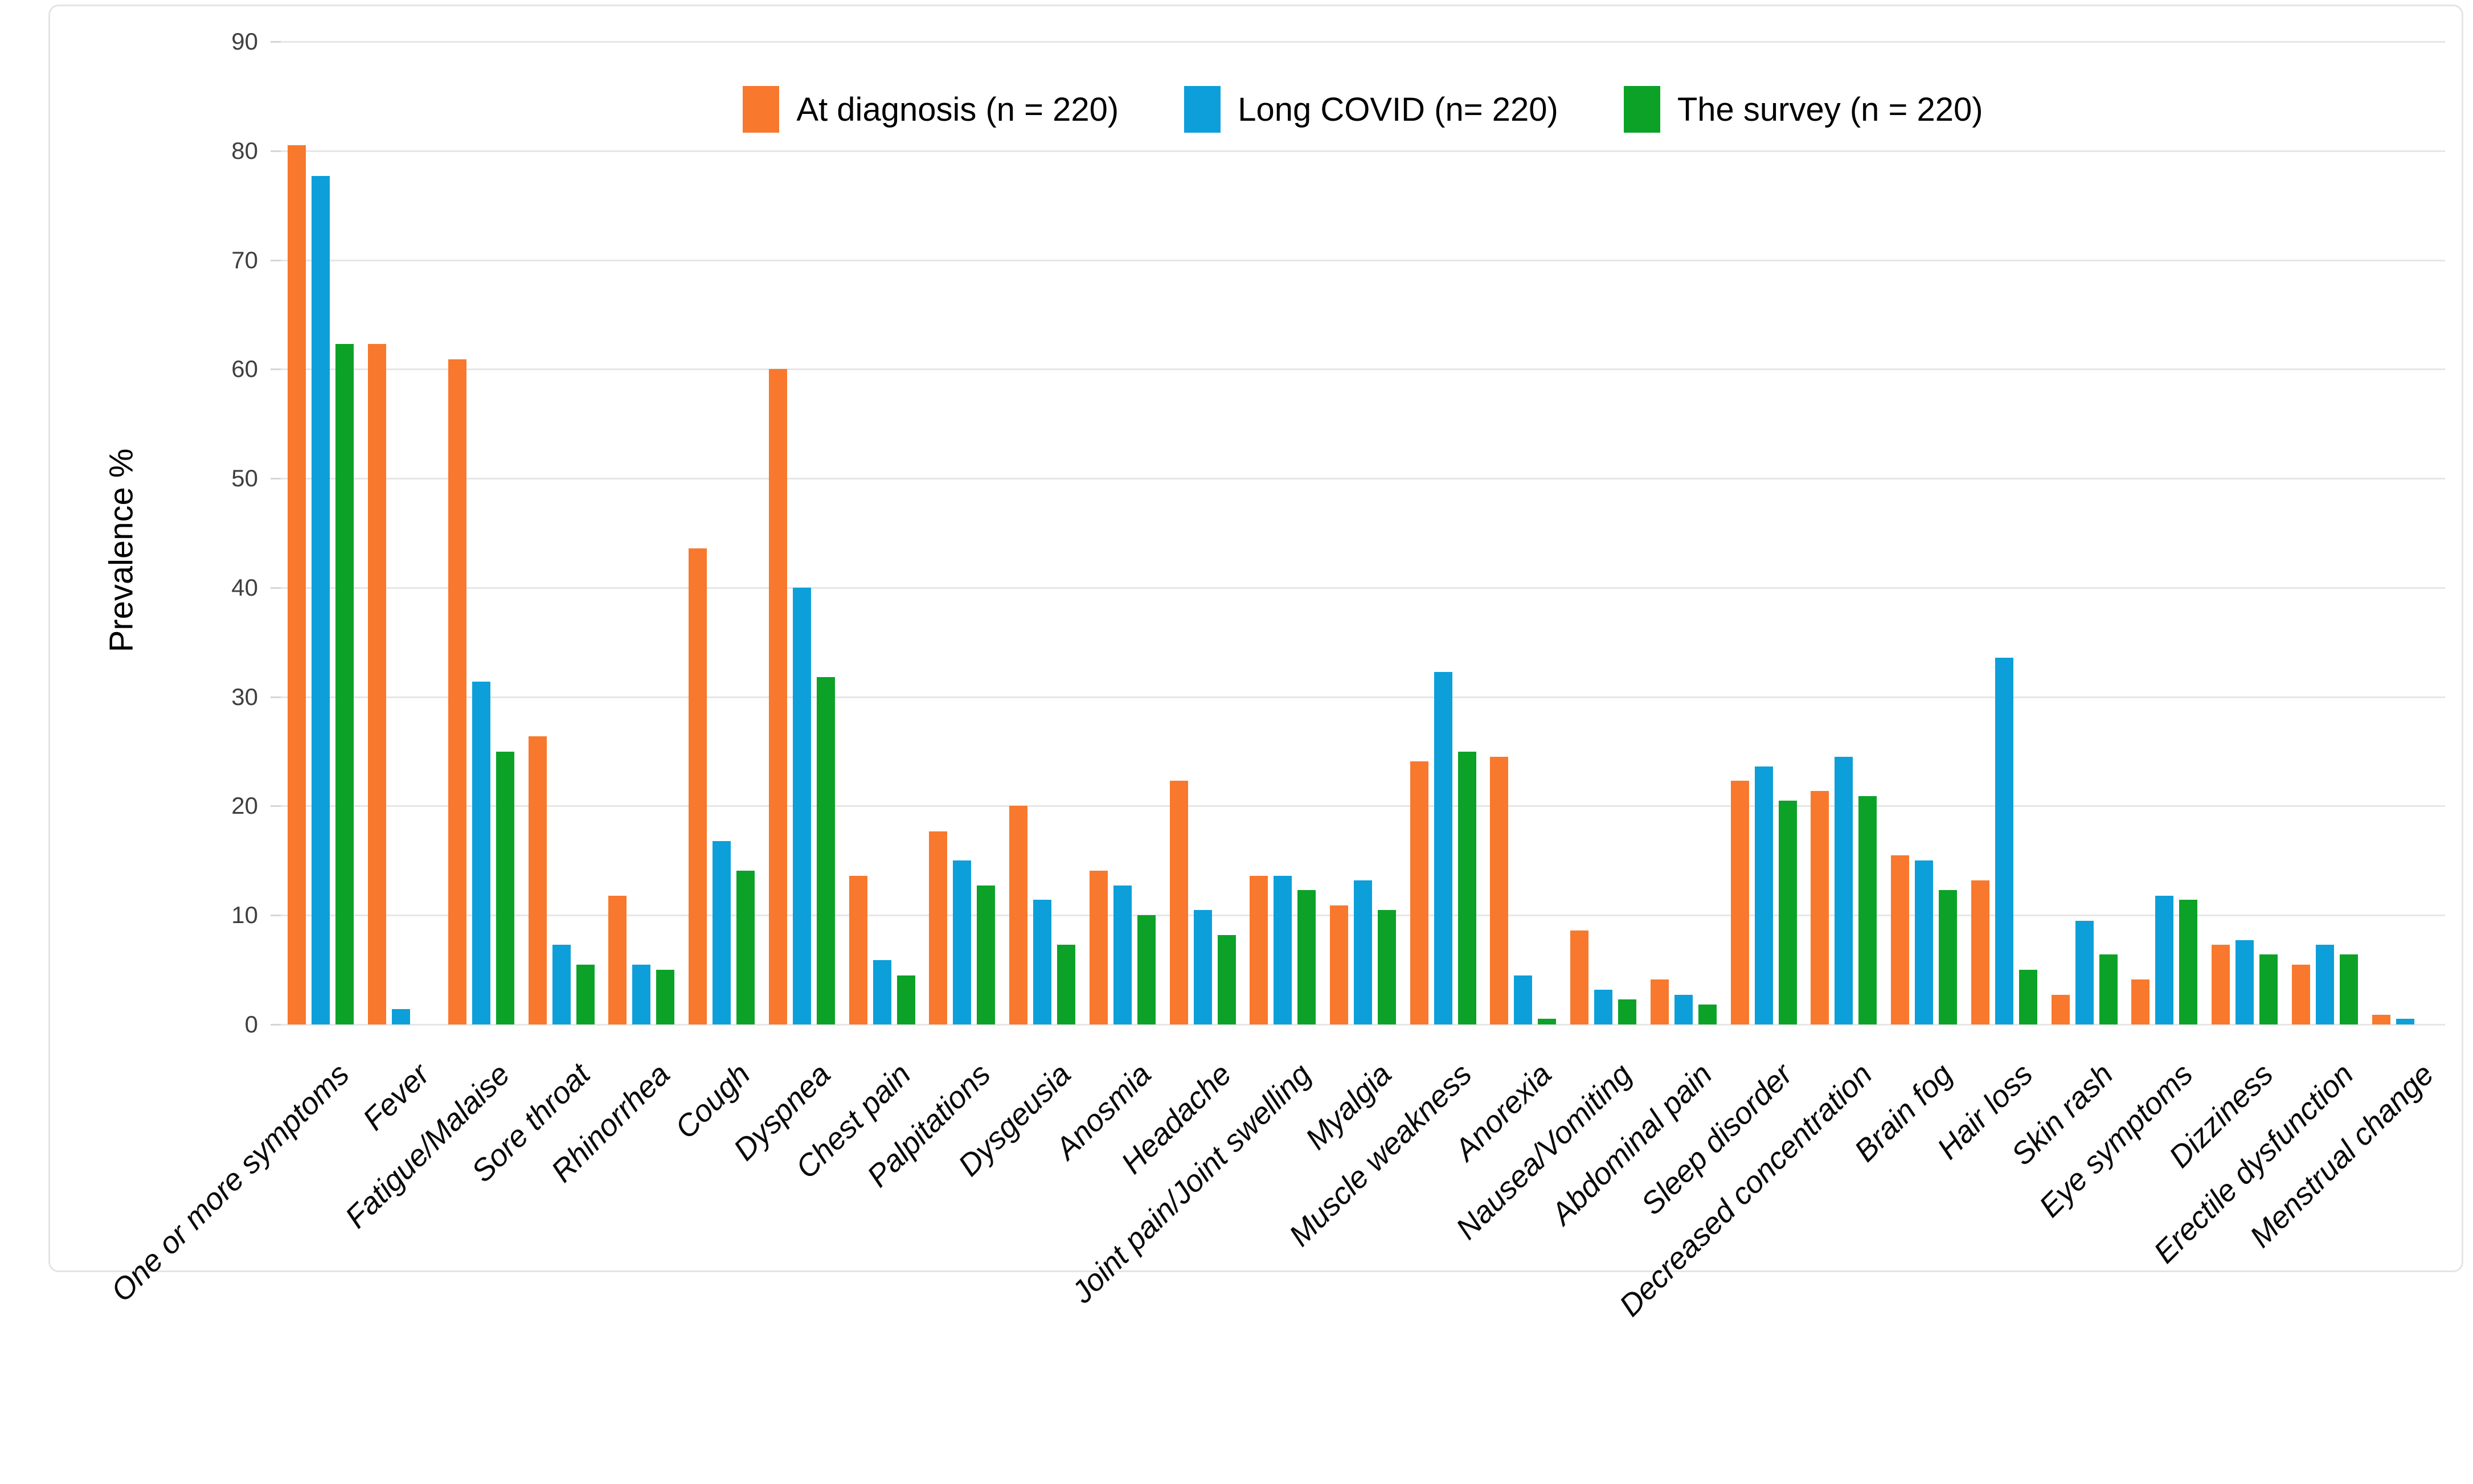 The width and height of the screenshot is (2473, 1484). I want to click on y-tick-label-30: 30, so click(244, 696).